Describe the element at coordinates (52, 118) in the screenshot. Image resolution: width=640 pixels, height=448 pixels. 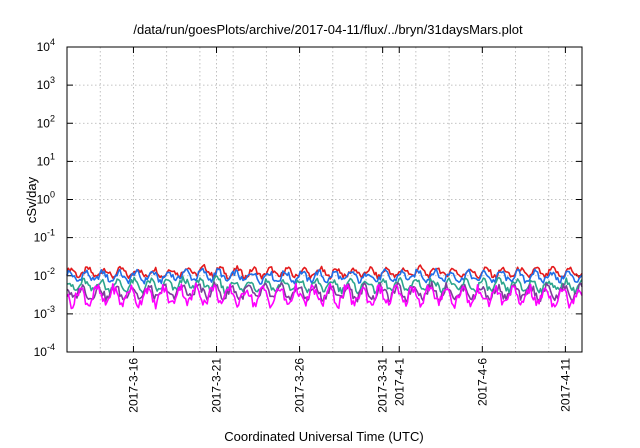
I see `y-tick-exponent: 2` at that location.